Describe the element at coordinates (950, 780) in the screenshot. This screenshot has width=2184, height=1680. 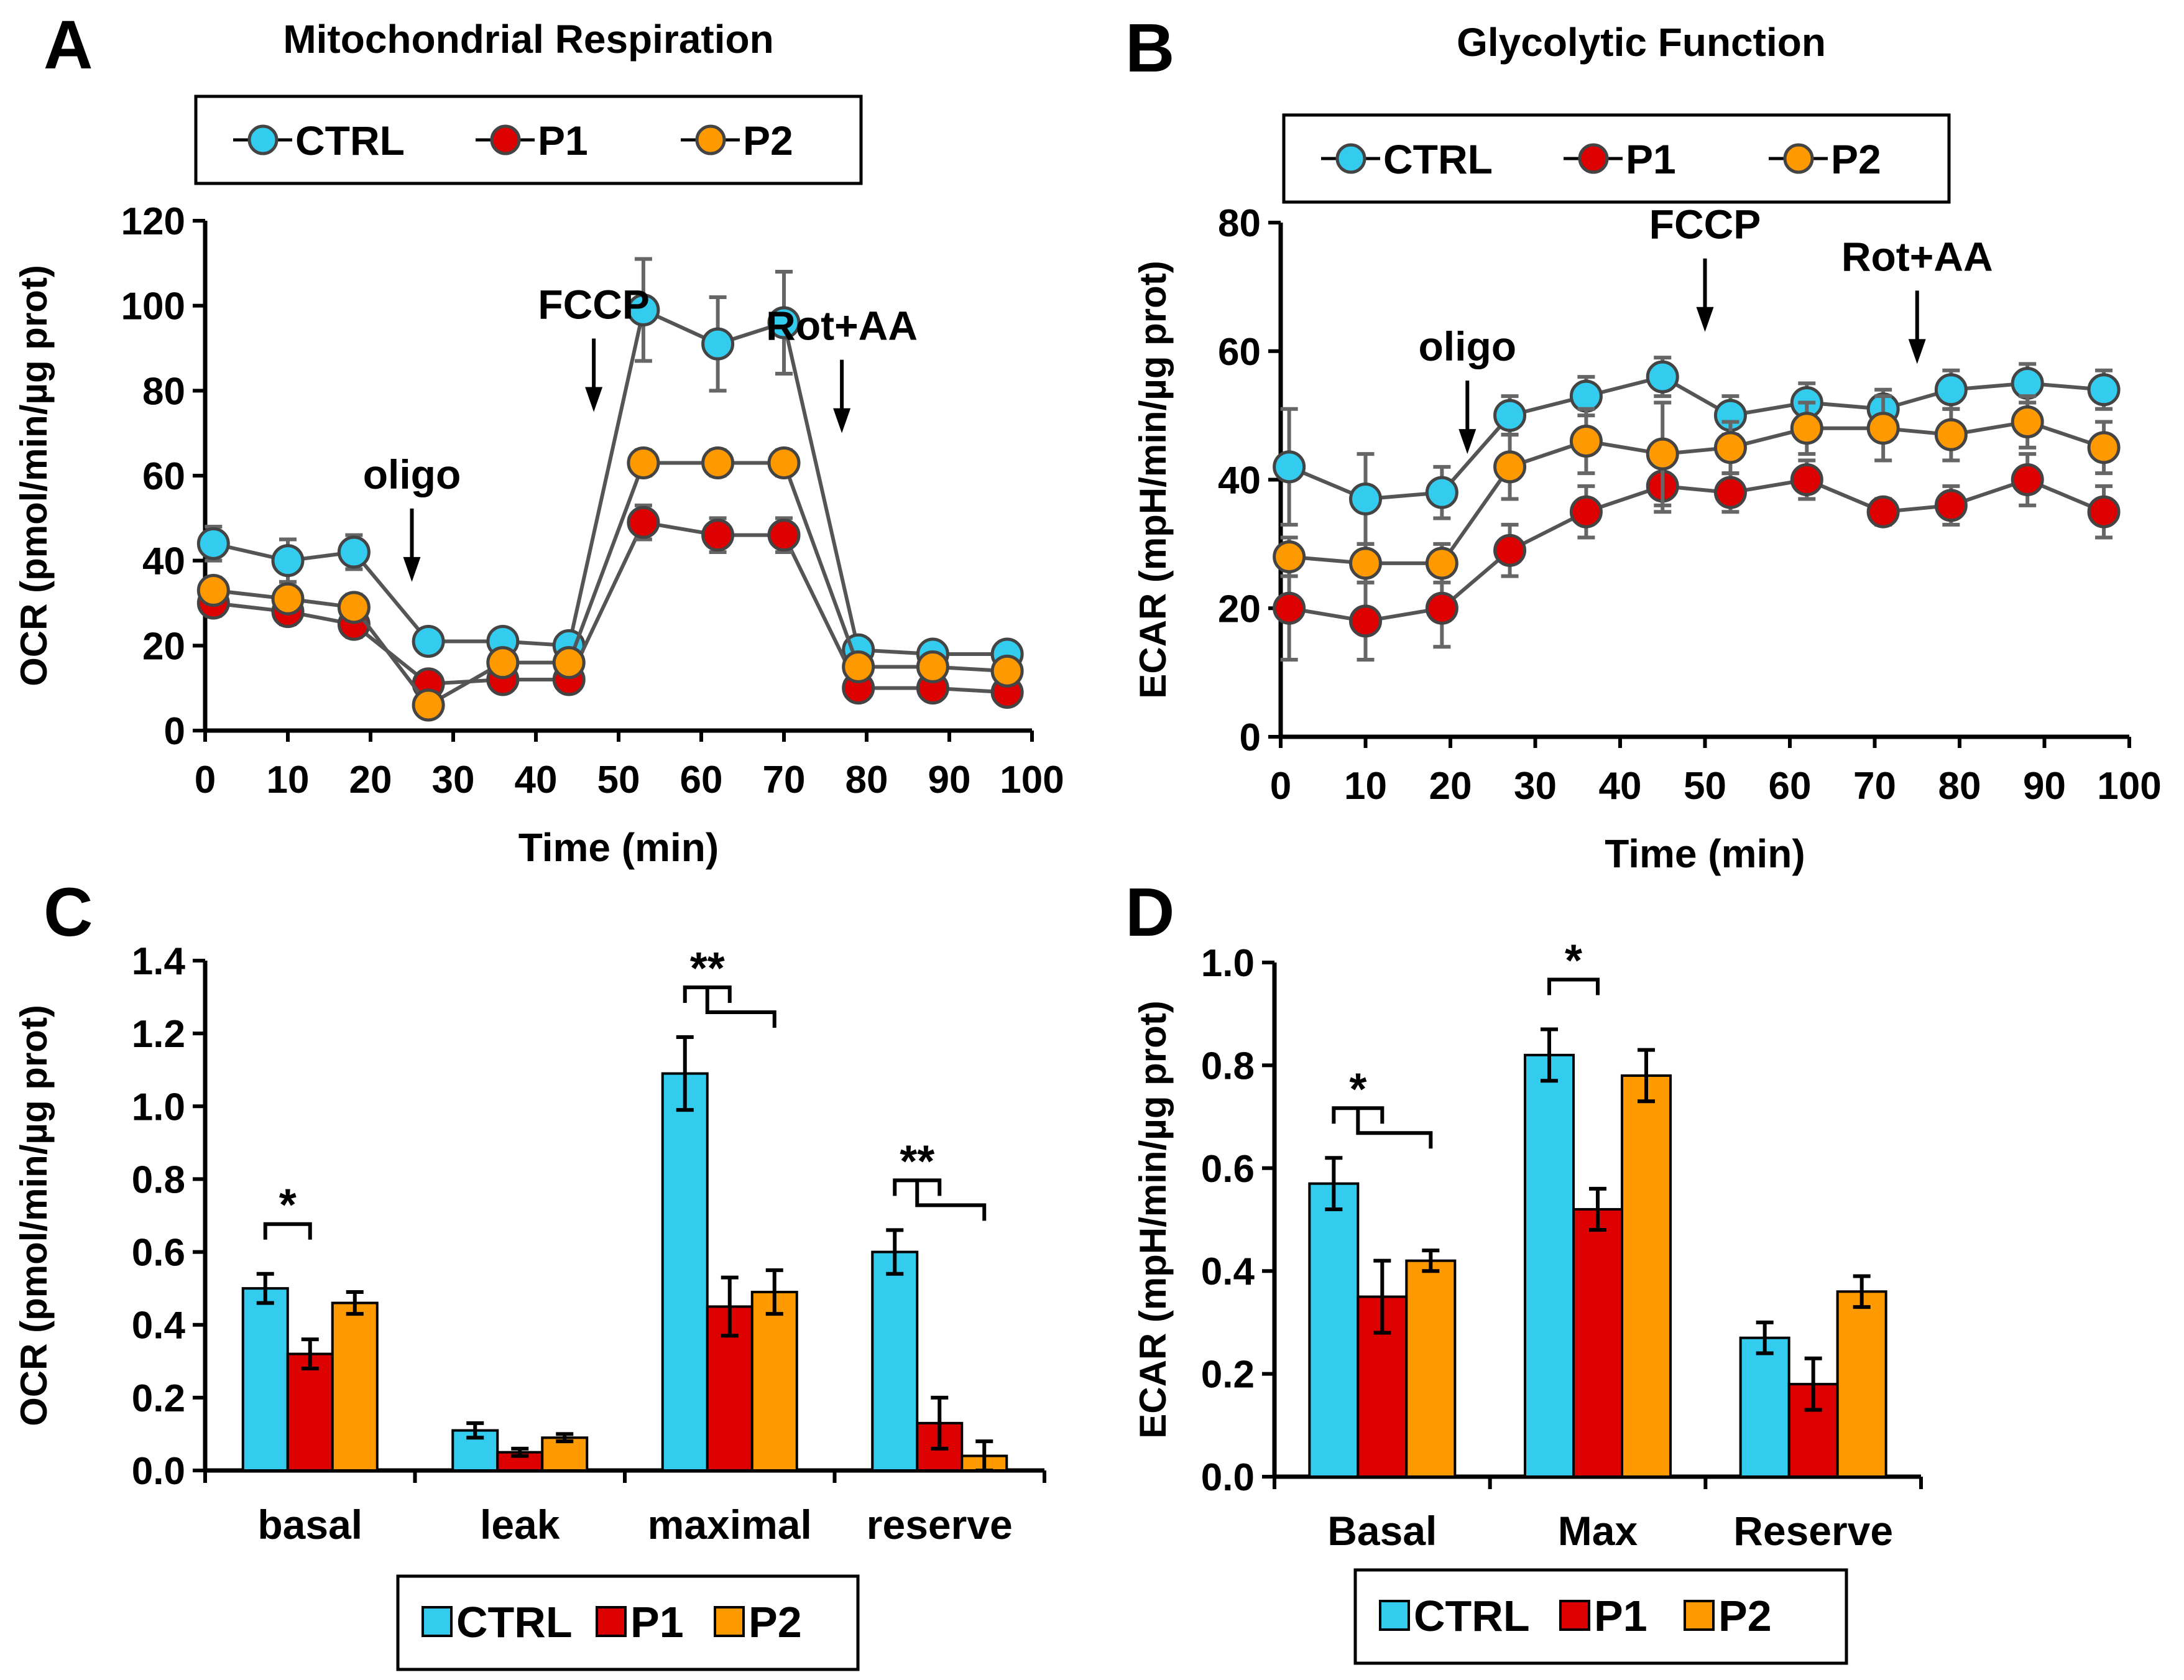
I see `x-tick-label: 90` at that location.